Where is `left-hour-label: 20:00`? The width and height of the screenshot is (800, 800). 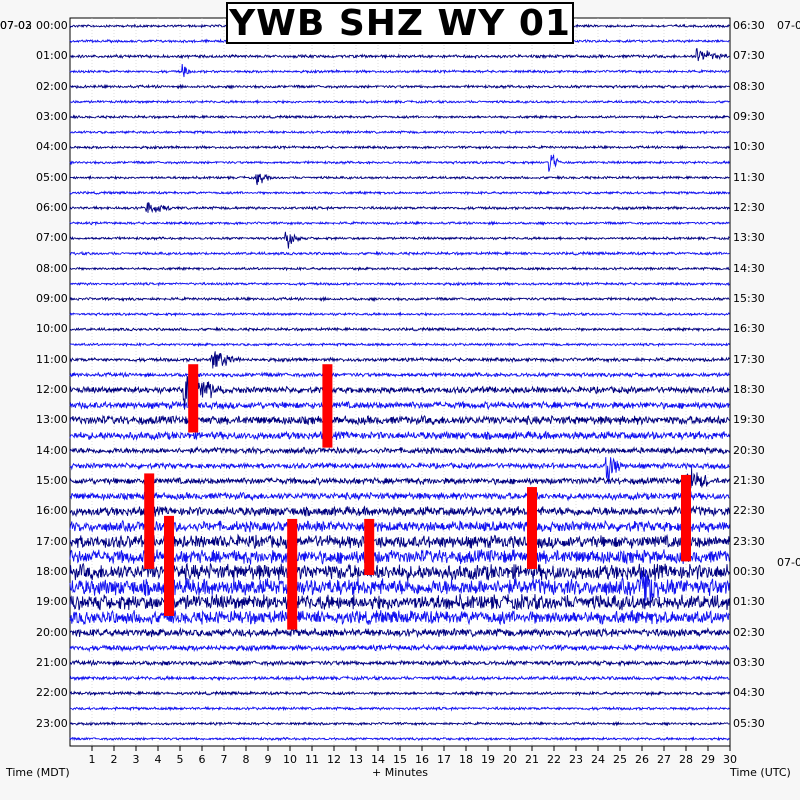
left-hour-label: 20:00 is located at coordinates (52, 632).